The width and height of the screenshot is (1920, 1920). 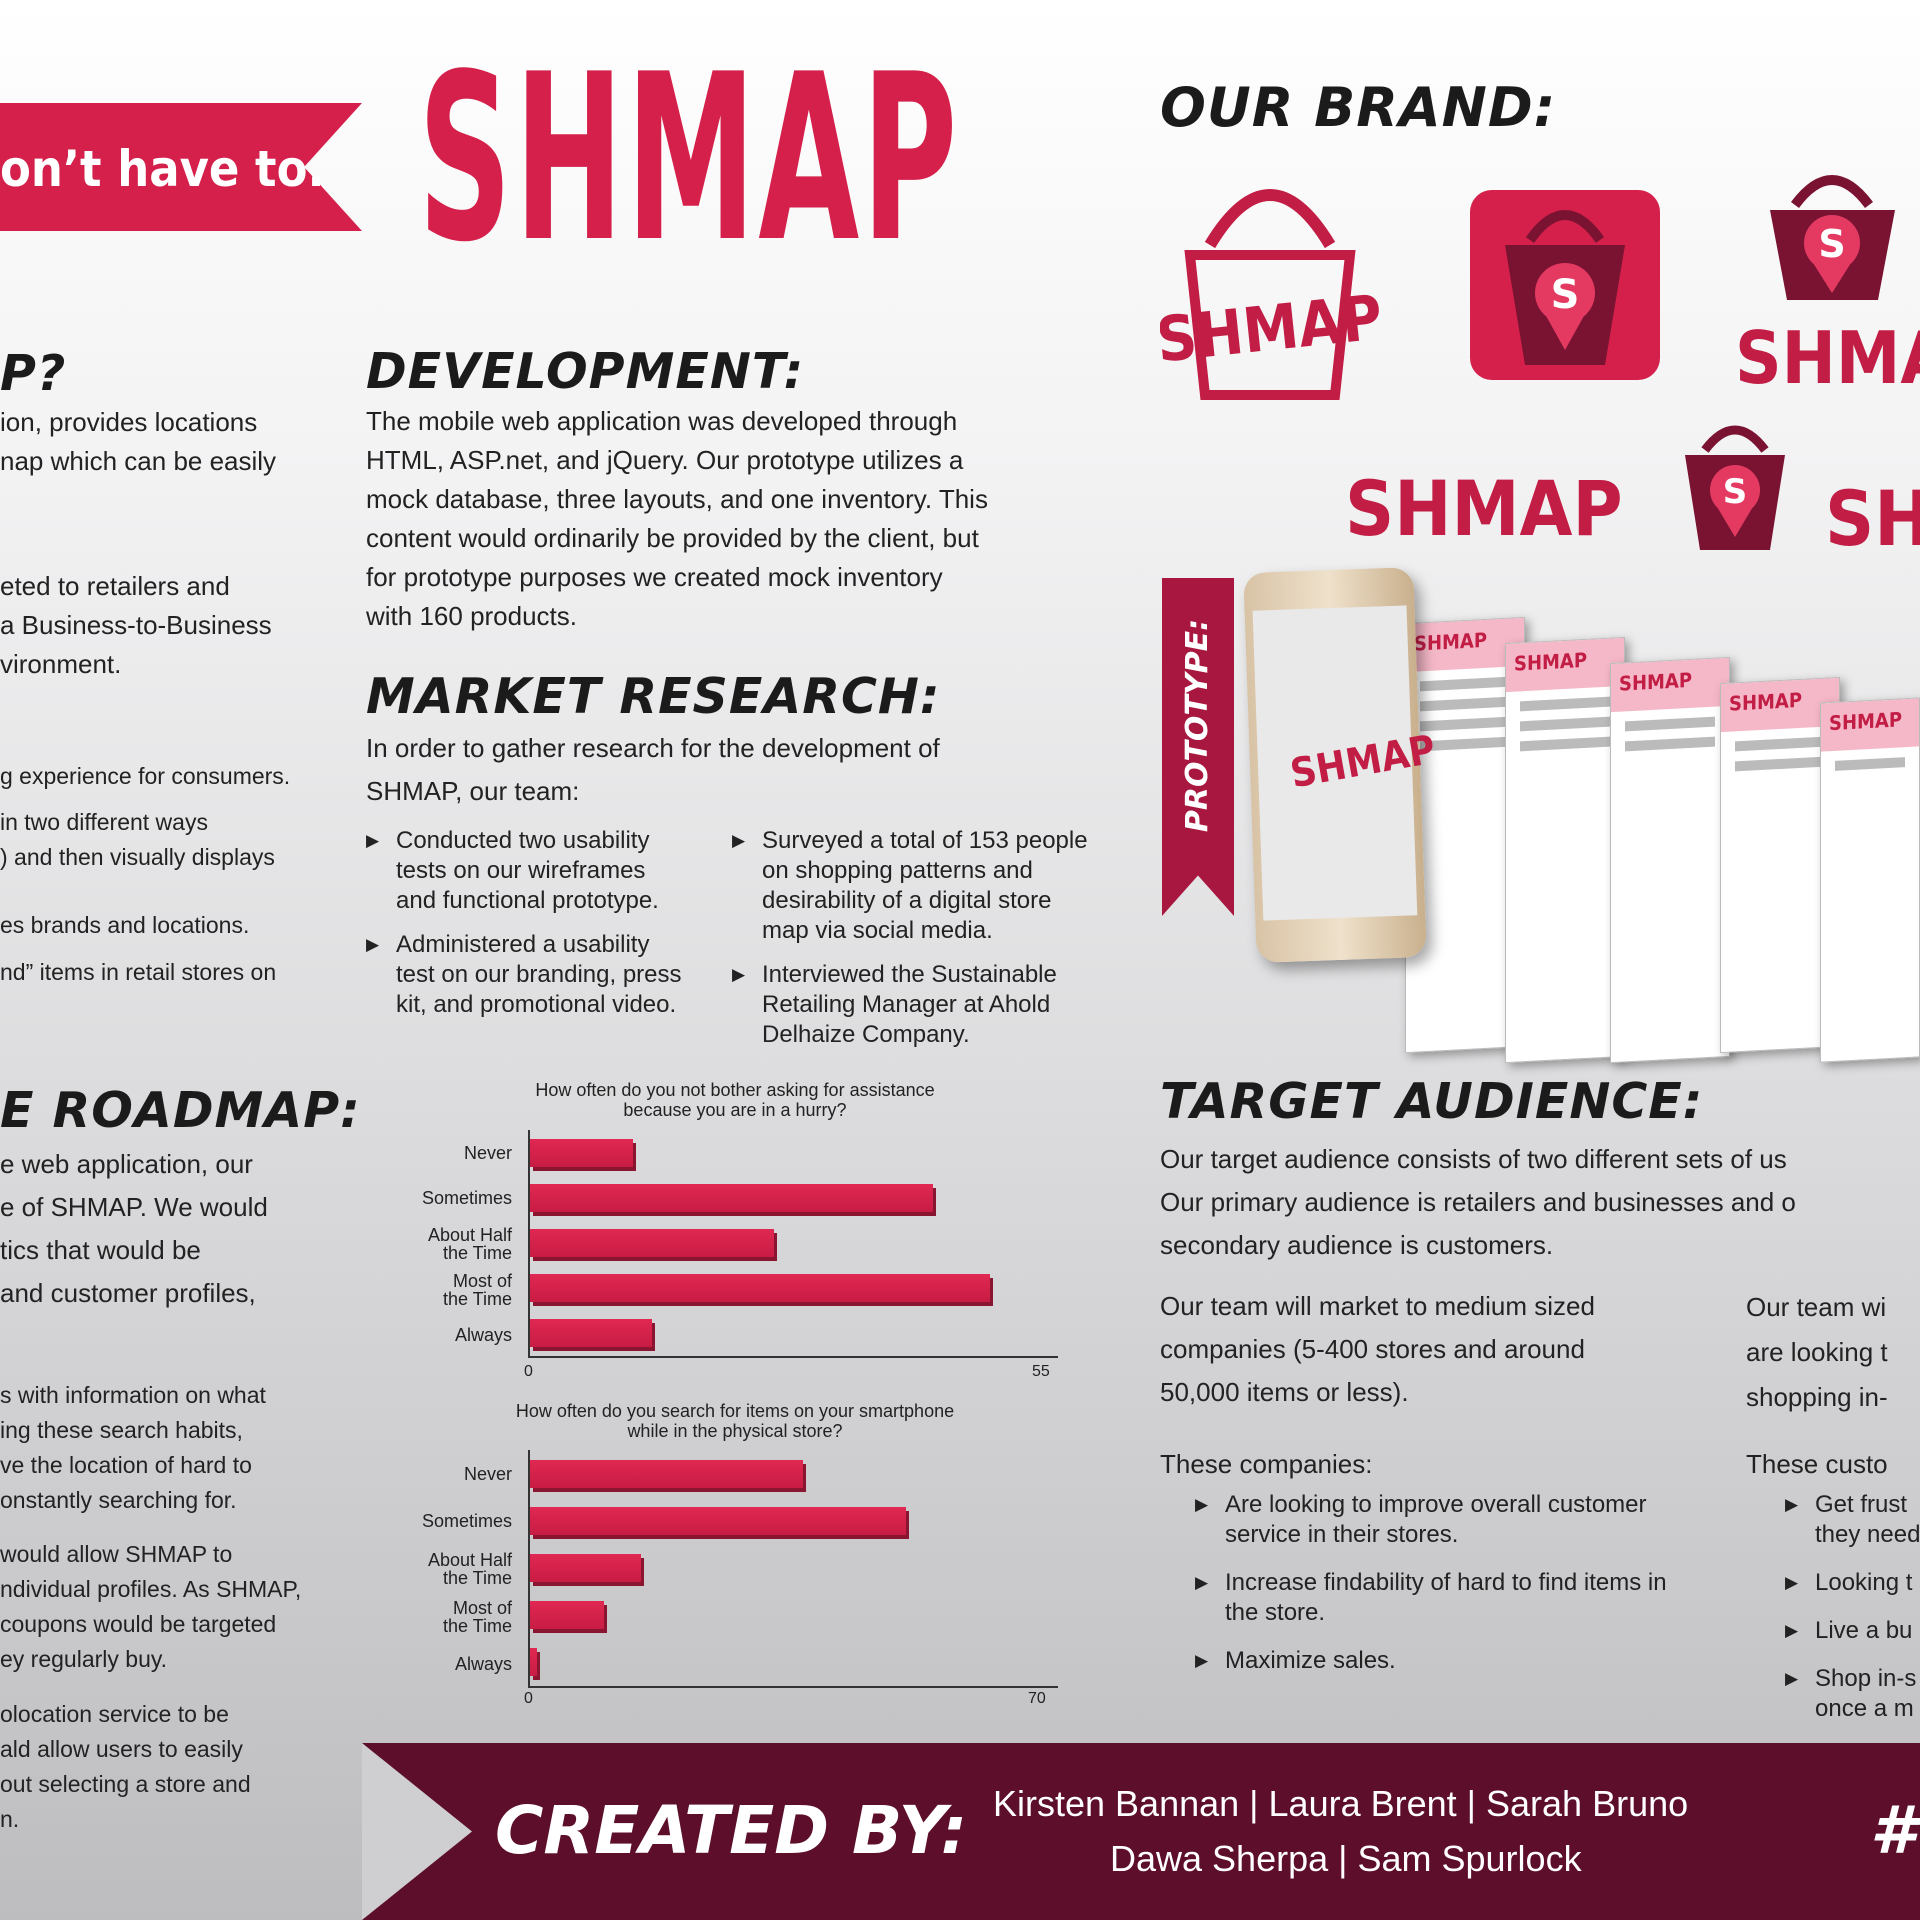 I want to click on target-col1-sub: These companies:, so click(x=1266, y=1464).